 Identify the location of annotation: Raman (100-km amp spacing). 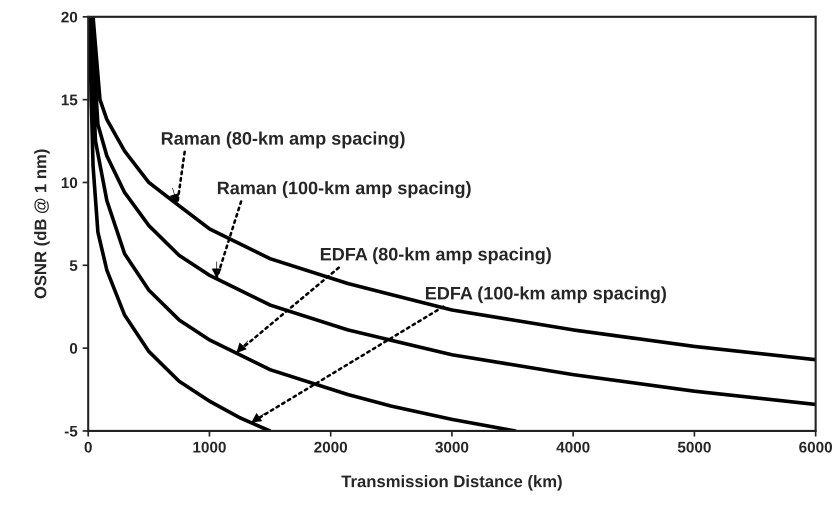
(344, 189).